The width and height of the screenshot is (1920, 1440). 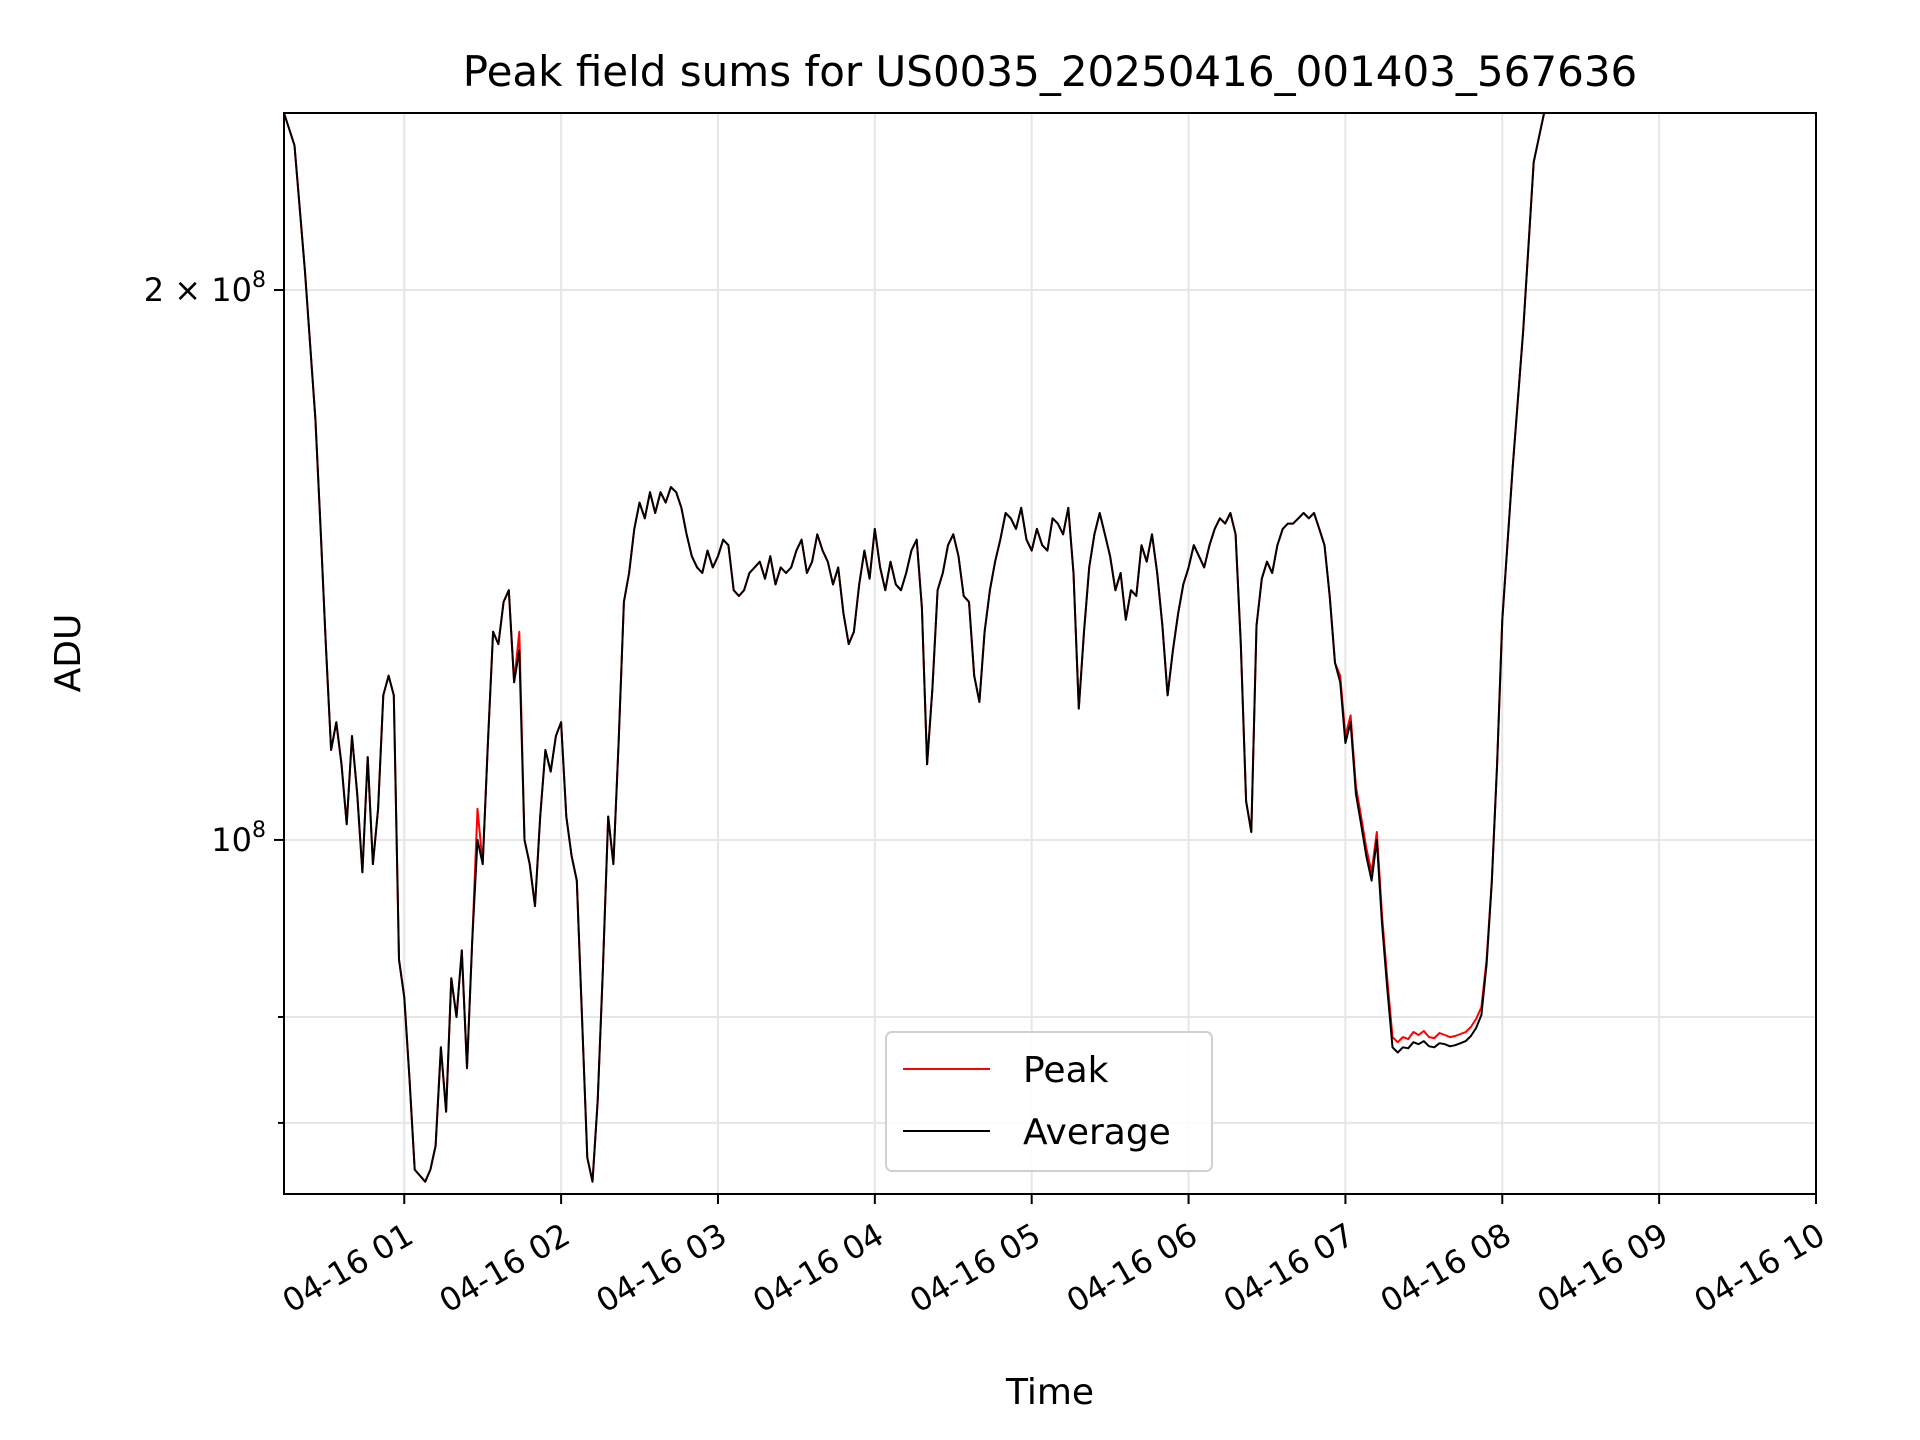 I want to click on x-axis-label: Time, so click(x=1049, y=1392).